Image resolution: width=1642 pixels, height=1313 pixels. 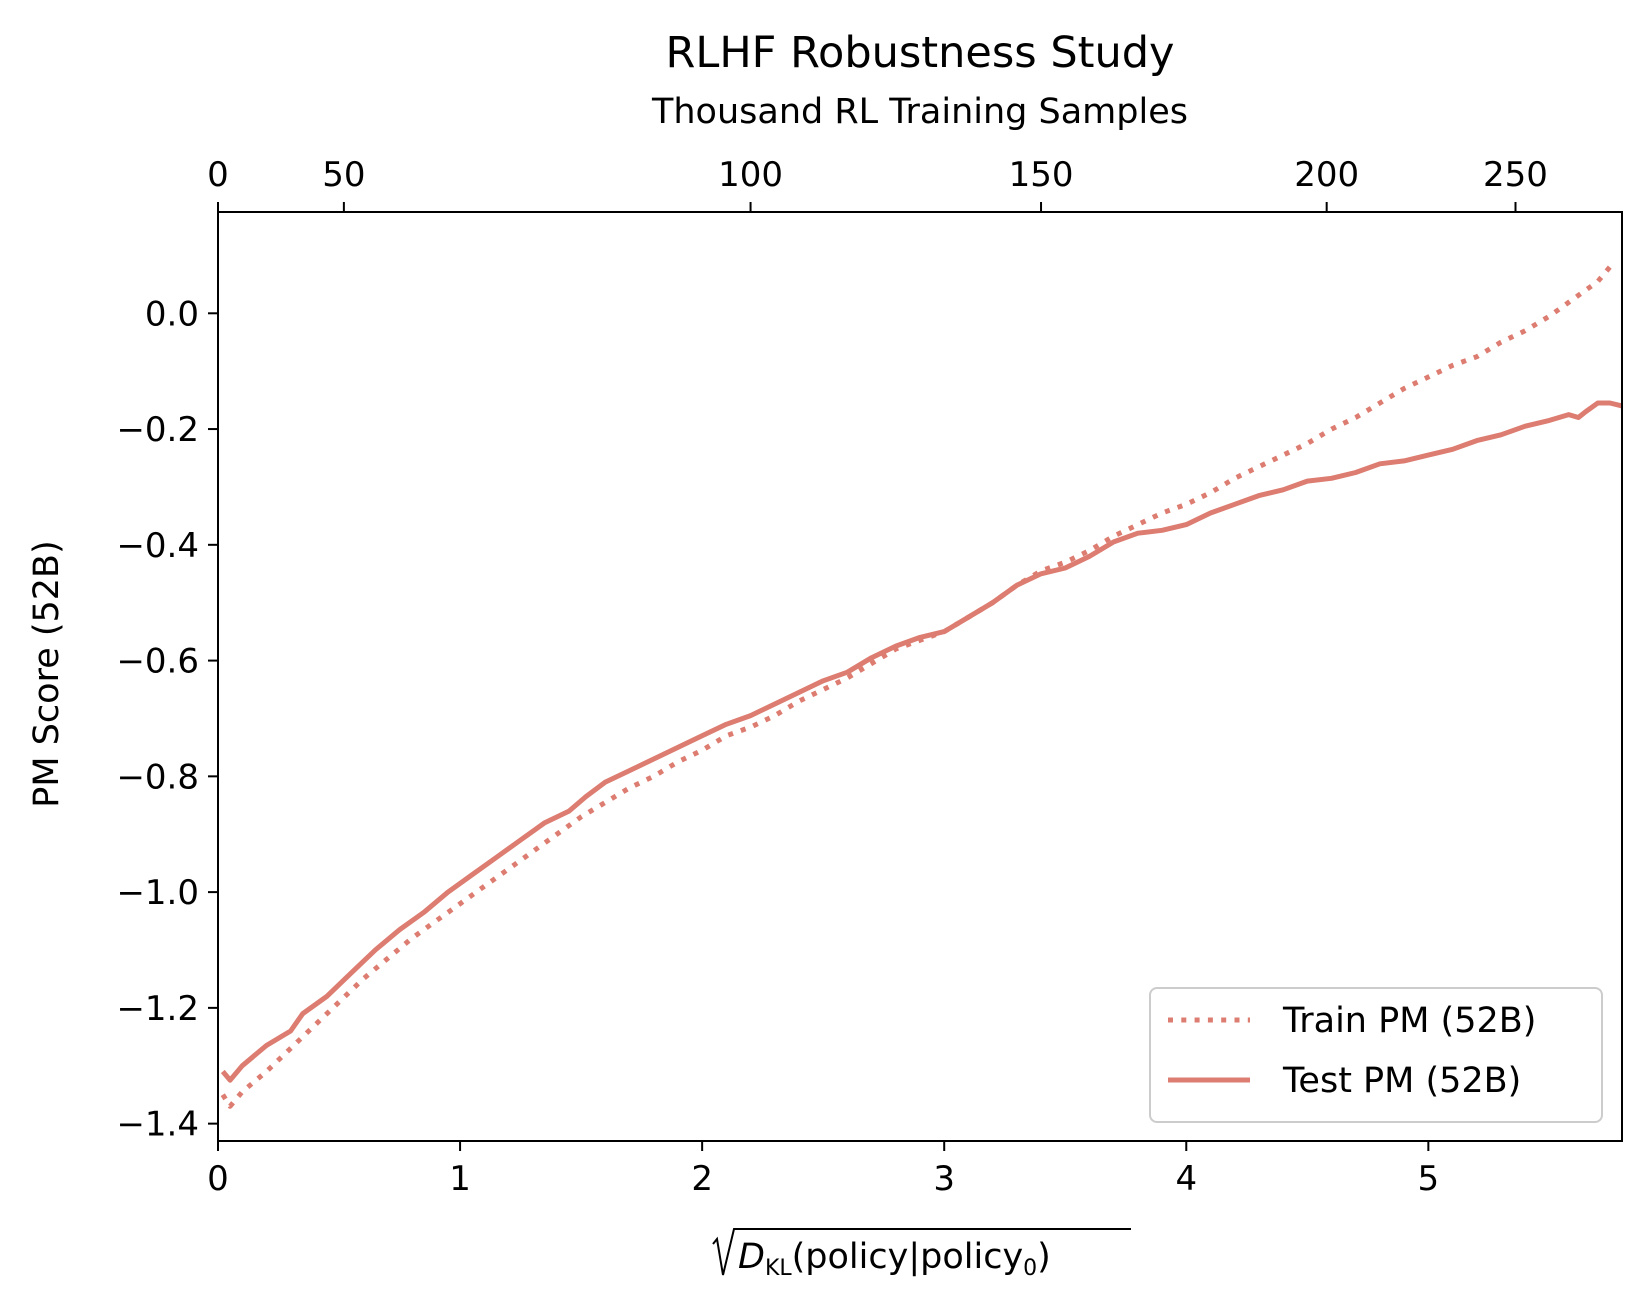 I want to click on y-tick-label: −0.6, so click(x=157, y=662).